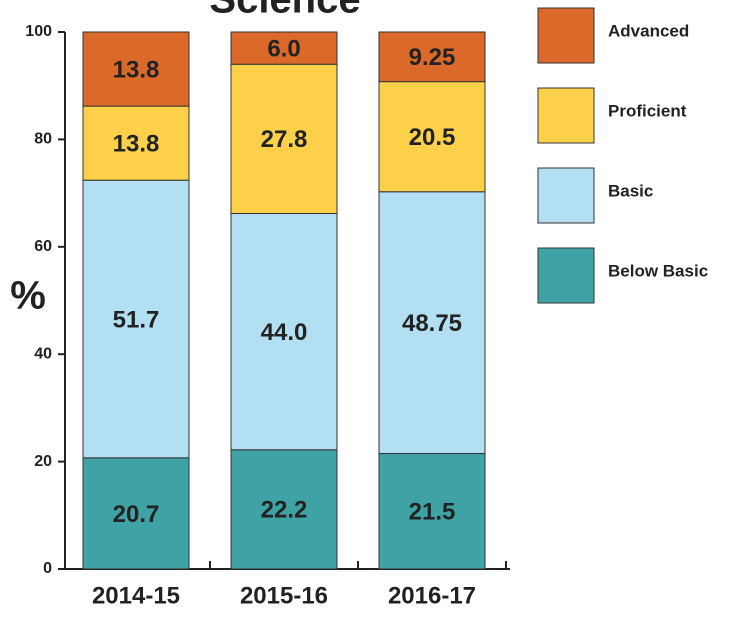 This screenshot has width=731, height=617. Describe the element at coordinates (630, 190) in the screenshot. I see `legend-label: Basic` at that location.